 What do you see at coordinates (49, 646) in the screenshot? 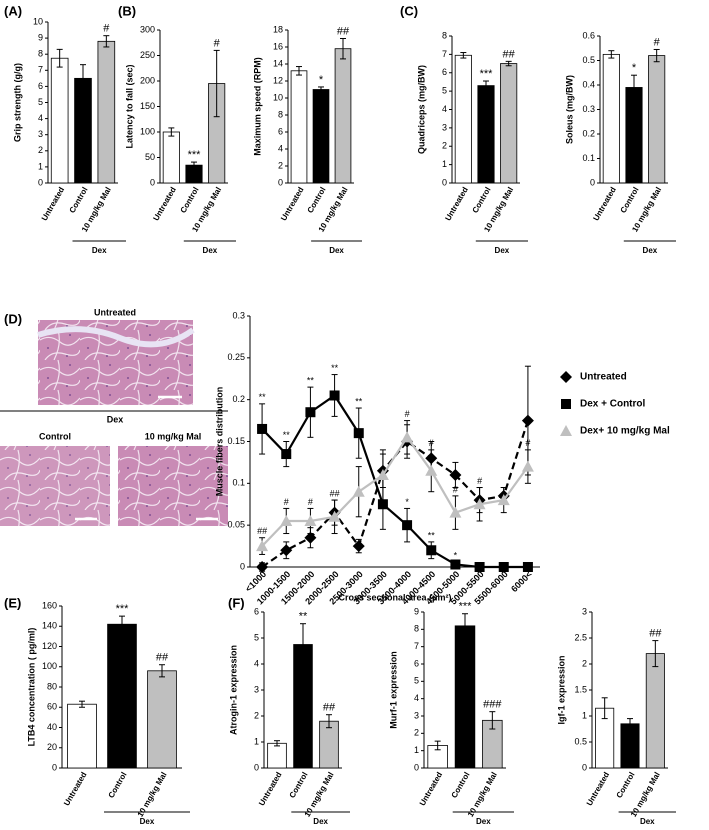
I see `y-tick-label: 120` at bounding box center [49, 646].